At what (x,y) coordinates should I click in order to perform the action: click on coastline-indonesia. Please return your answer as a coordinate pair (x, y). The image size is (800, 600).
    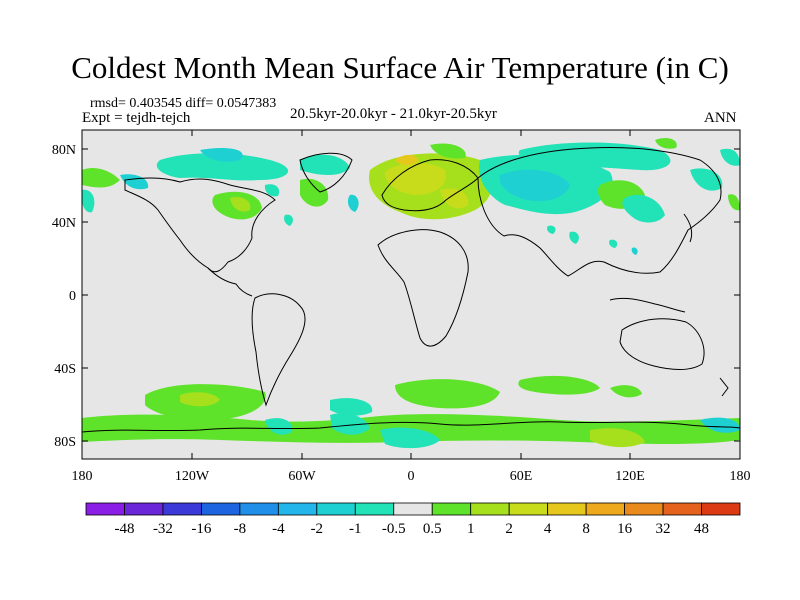
    Looking at the image, I should click on (647, 305).